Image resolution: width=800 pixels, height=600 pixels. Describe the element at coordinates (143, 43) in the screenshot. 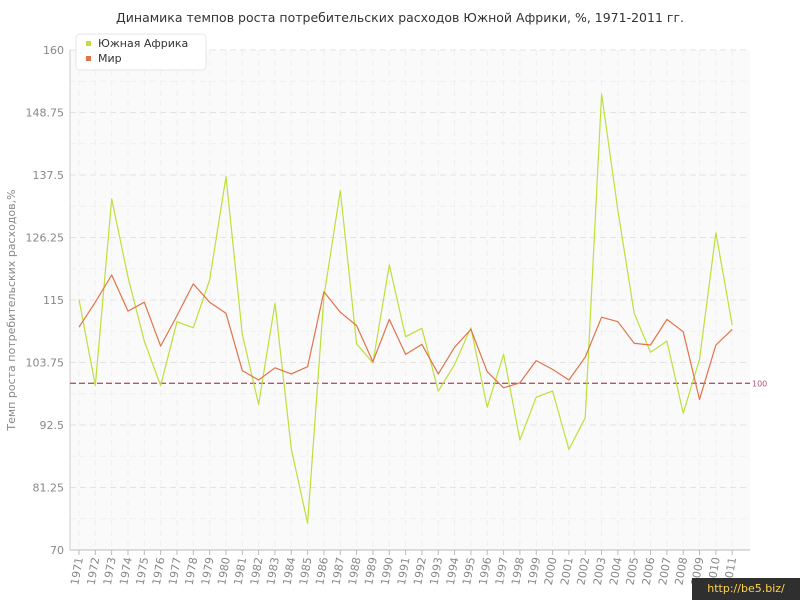

I see `legend-label: Южная Африка` at that location.